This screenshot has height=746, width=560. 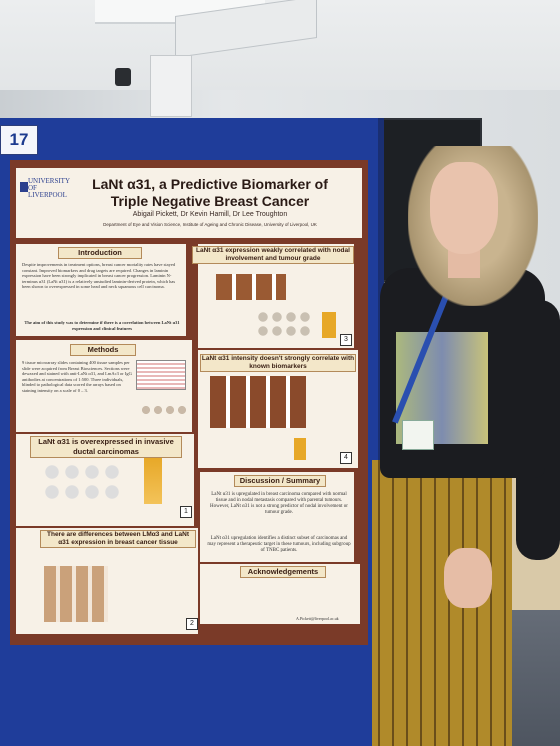 What do you see at coordinates (171, 86) in the screenshot?
I see `wall-speaker` at bounding box center [171, 86].